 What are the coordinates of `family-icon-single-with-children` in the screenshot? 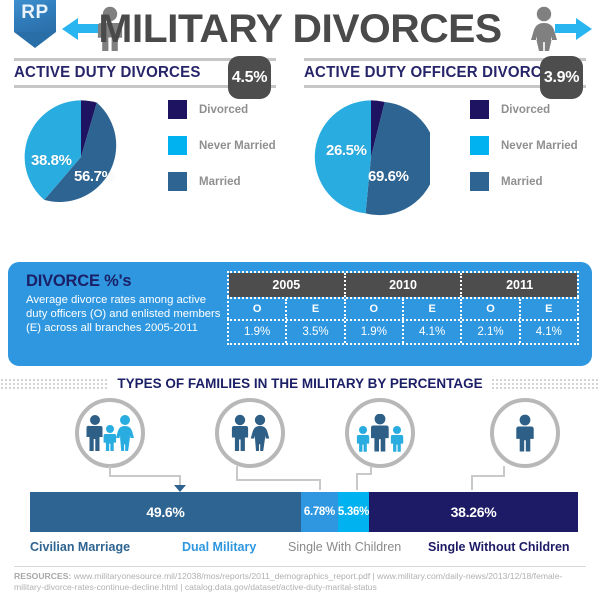 It's located at (380, 433).